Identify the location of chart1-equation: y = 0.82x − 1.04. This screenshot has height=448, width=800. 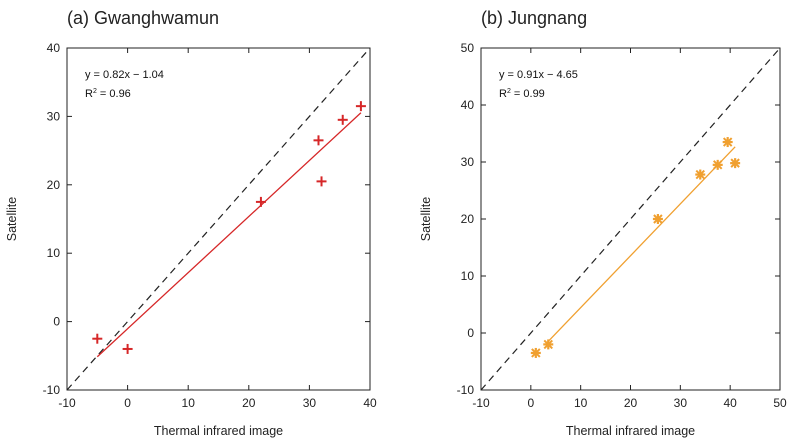
(124, 75).